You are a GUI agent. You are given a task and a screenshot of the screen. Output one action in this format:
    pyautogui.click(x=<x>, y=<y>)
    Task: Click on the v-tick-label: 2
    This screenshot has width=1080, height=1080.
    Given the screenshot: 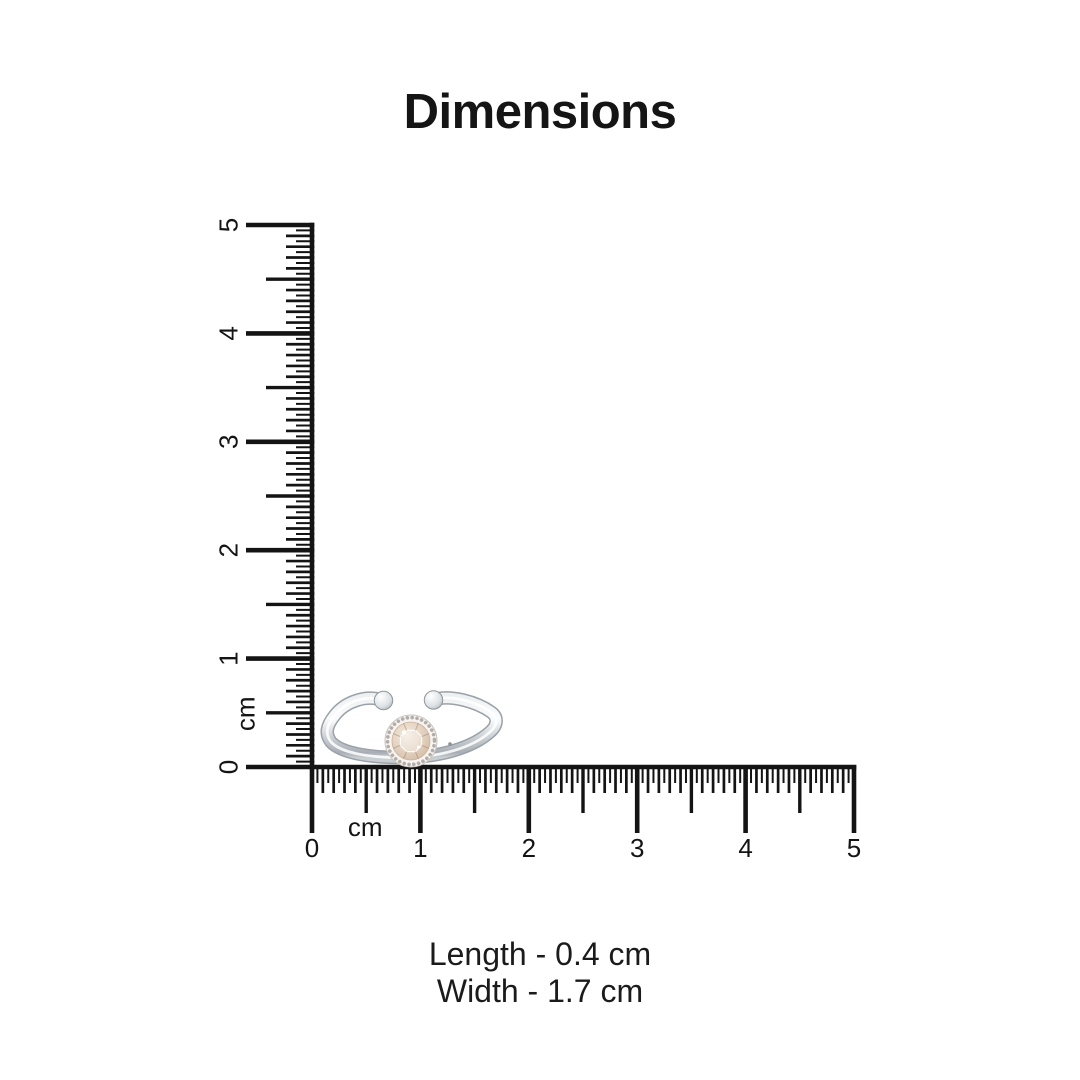 What is the action you would take?
    pyautogui.click(x=229, y=550)
    